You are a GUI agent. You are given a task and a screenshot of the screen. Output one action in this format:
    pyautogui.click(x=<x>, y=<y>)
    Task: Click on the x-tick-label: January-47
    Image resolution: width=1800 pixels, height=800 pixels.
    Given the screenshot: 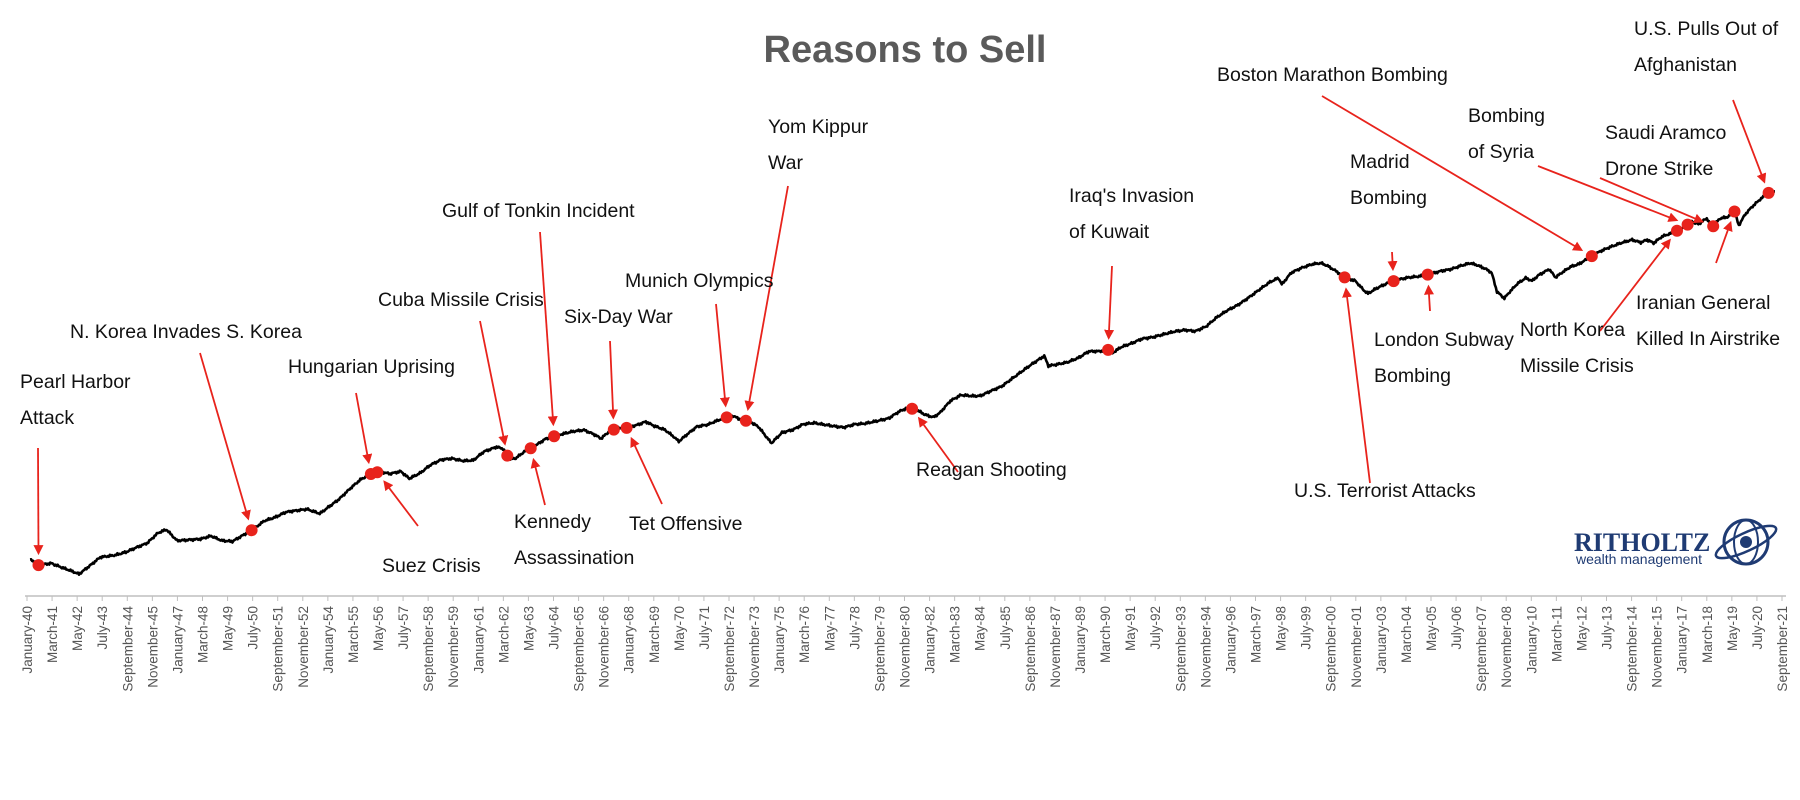 What is the action you would take?
    pyautogui.click(x=177, y=640)
    